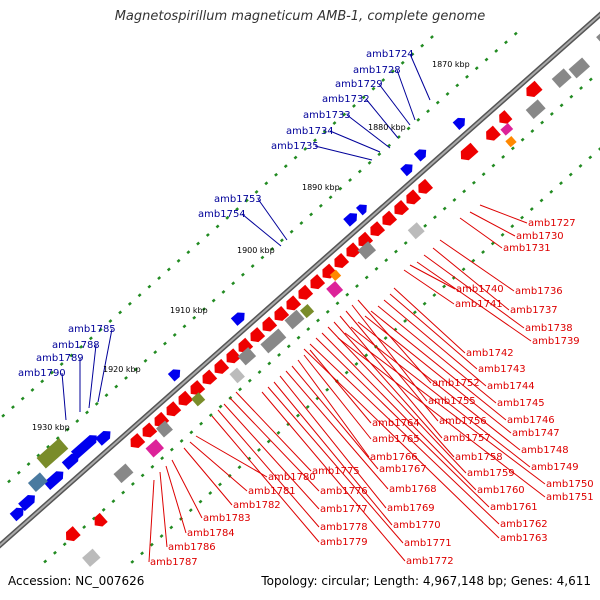 The height and width of the screenshot is (600, 600). I want to click on scale-tick-label: 1910 kbp, so click(189, 310).